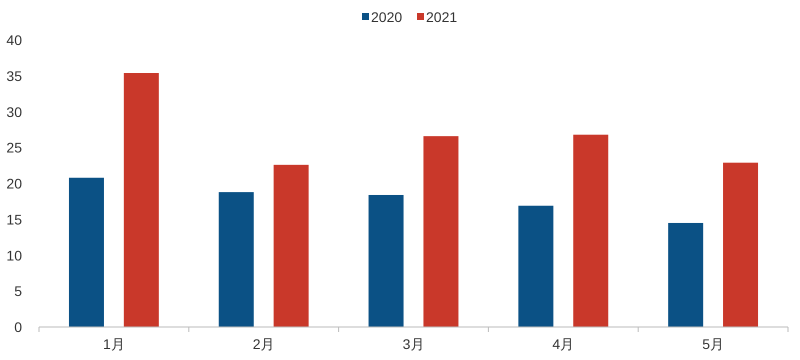 The height and width of the screenshot is (360, 800). I want to click on legend-label: 2020, so click(386, 17).